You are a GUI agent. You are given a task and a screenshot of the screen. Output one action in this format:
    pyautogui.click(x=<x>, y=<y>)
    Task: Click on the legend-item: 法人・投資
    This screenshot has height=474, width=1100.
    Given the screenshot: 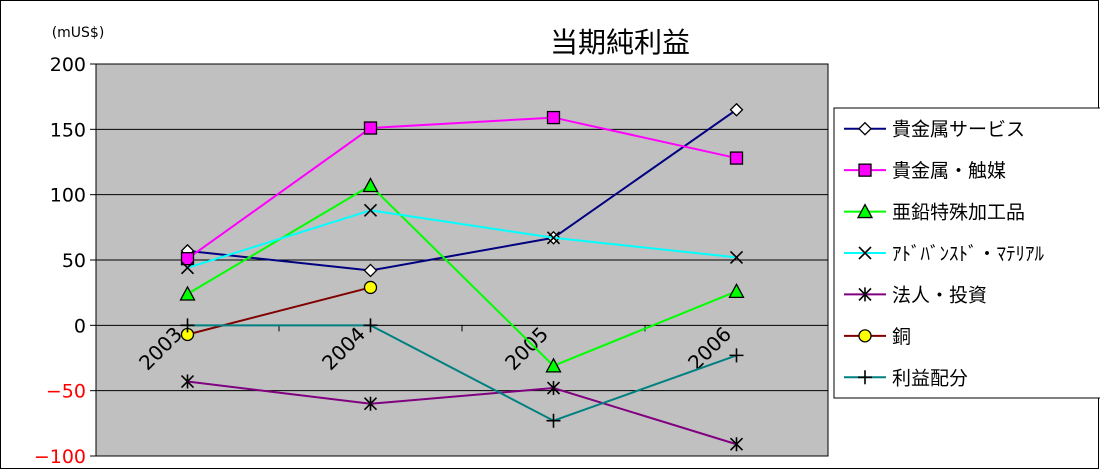 What is the action you would take?
    pyautogui.click(x=915, y=295)
    